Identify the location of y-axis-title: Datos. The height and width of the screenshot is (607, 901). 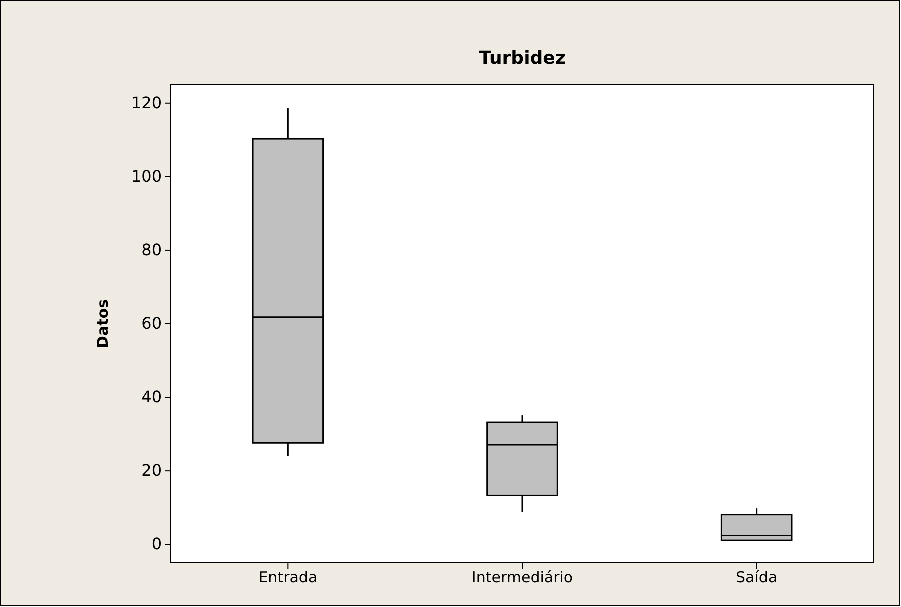
(103, 323).